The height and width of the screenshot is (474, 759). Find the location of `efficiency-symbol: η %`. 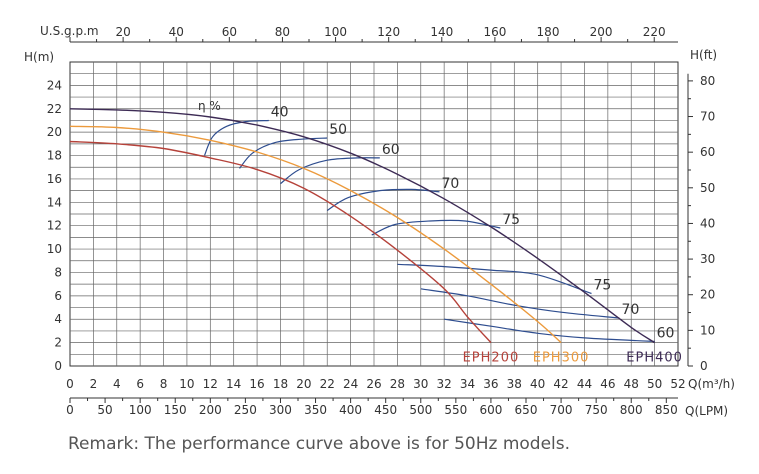

efficiency-symbol: η % is located at coordinates (209, 106).